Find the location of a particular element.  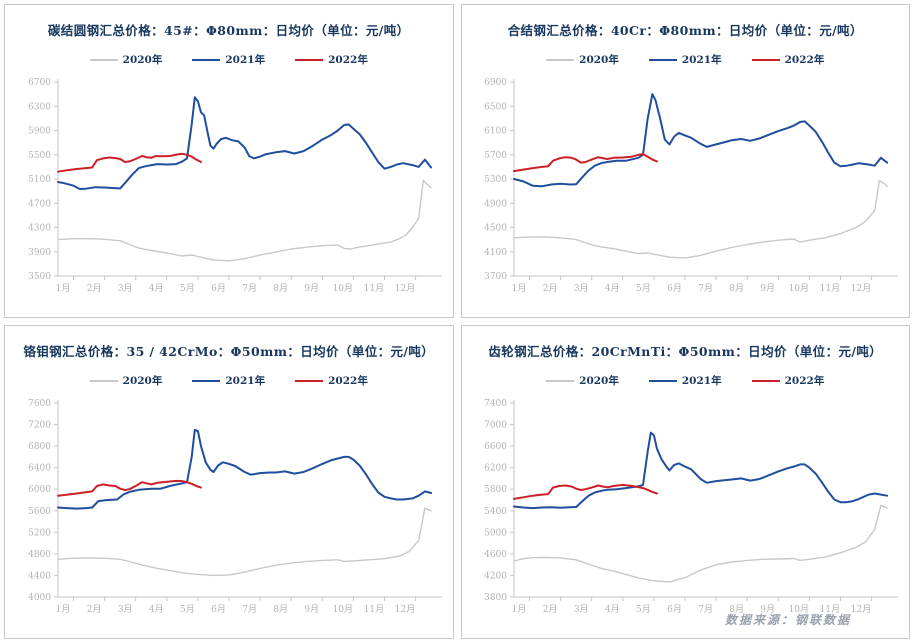

svg-text: 4500 is located at coordinates (495, 229).